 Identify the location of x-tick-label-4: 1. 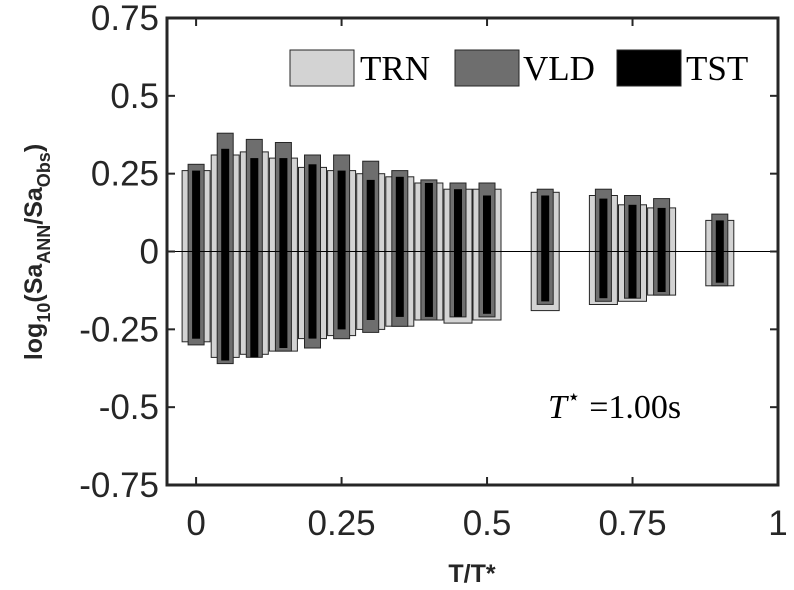
(777, 523).